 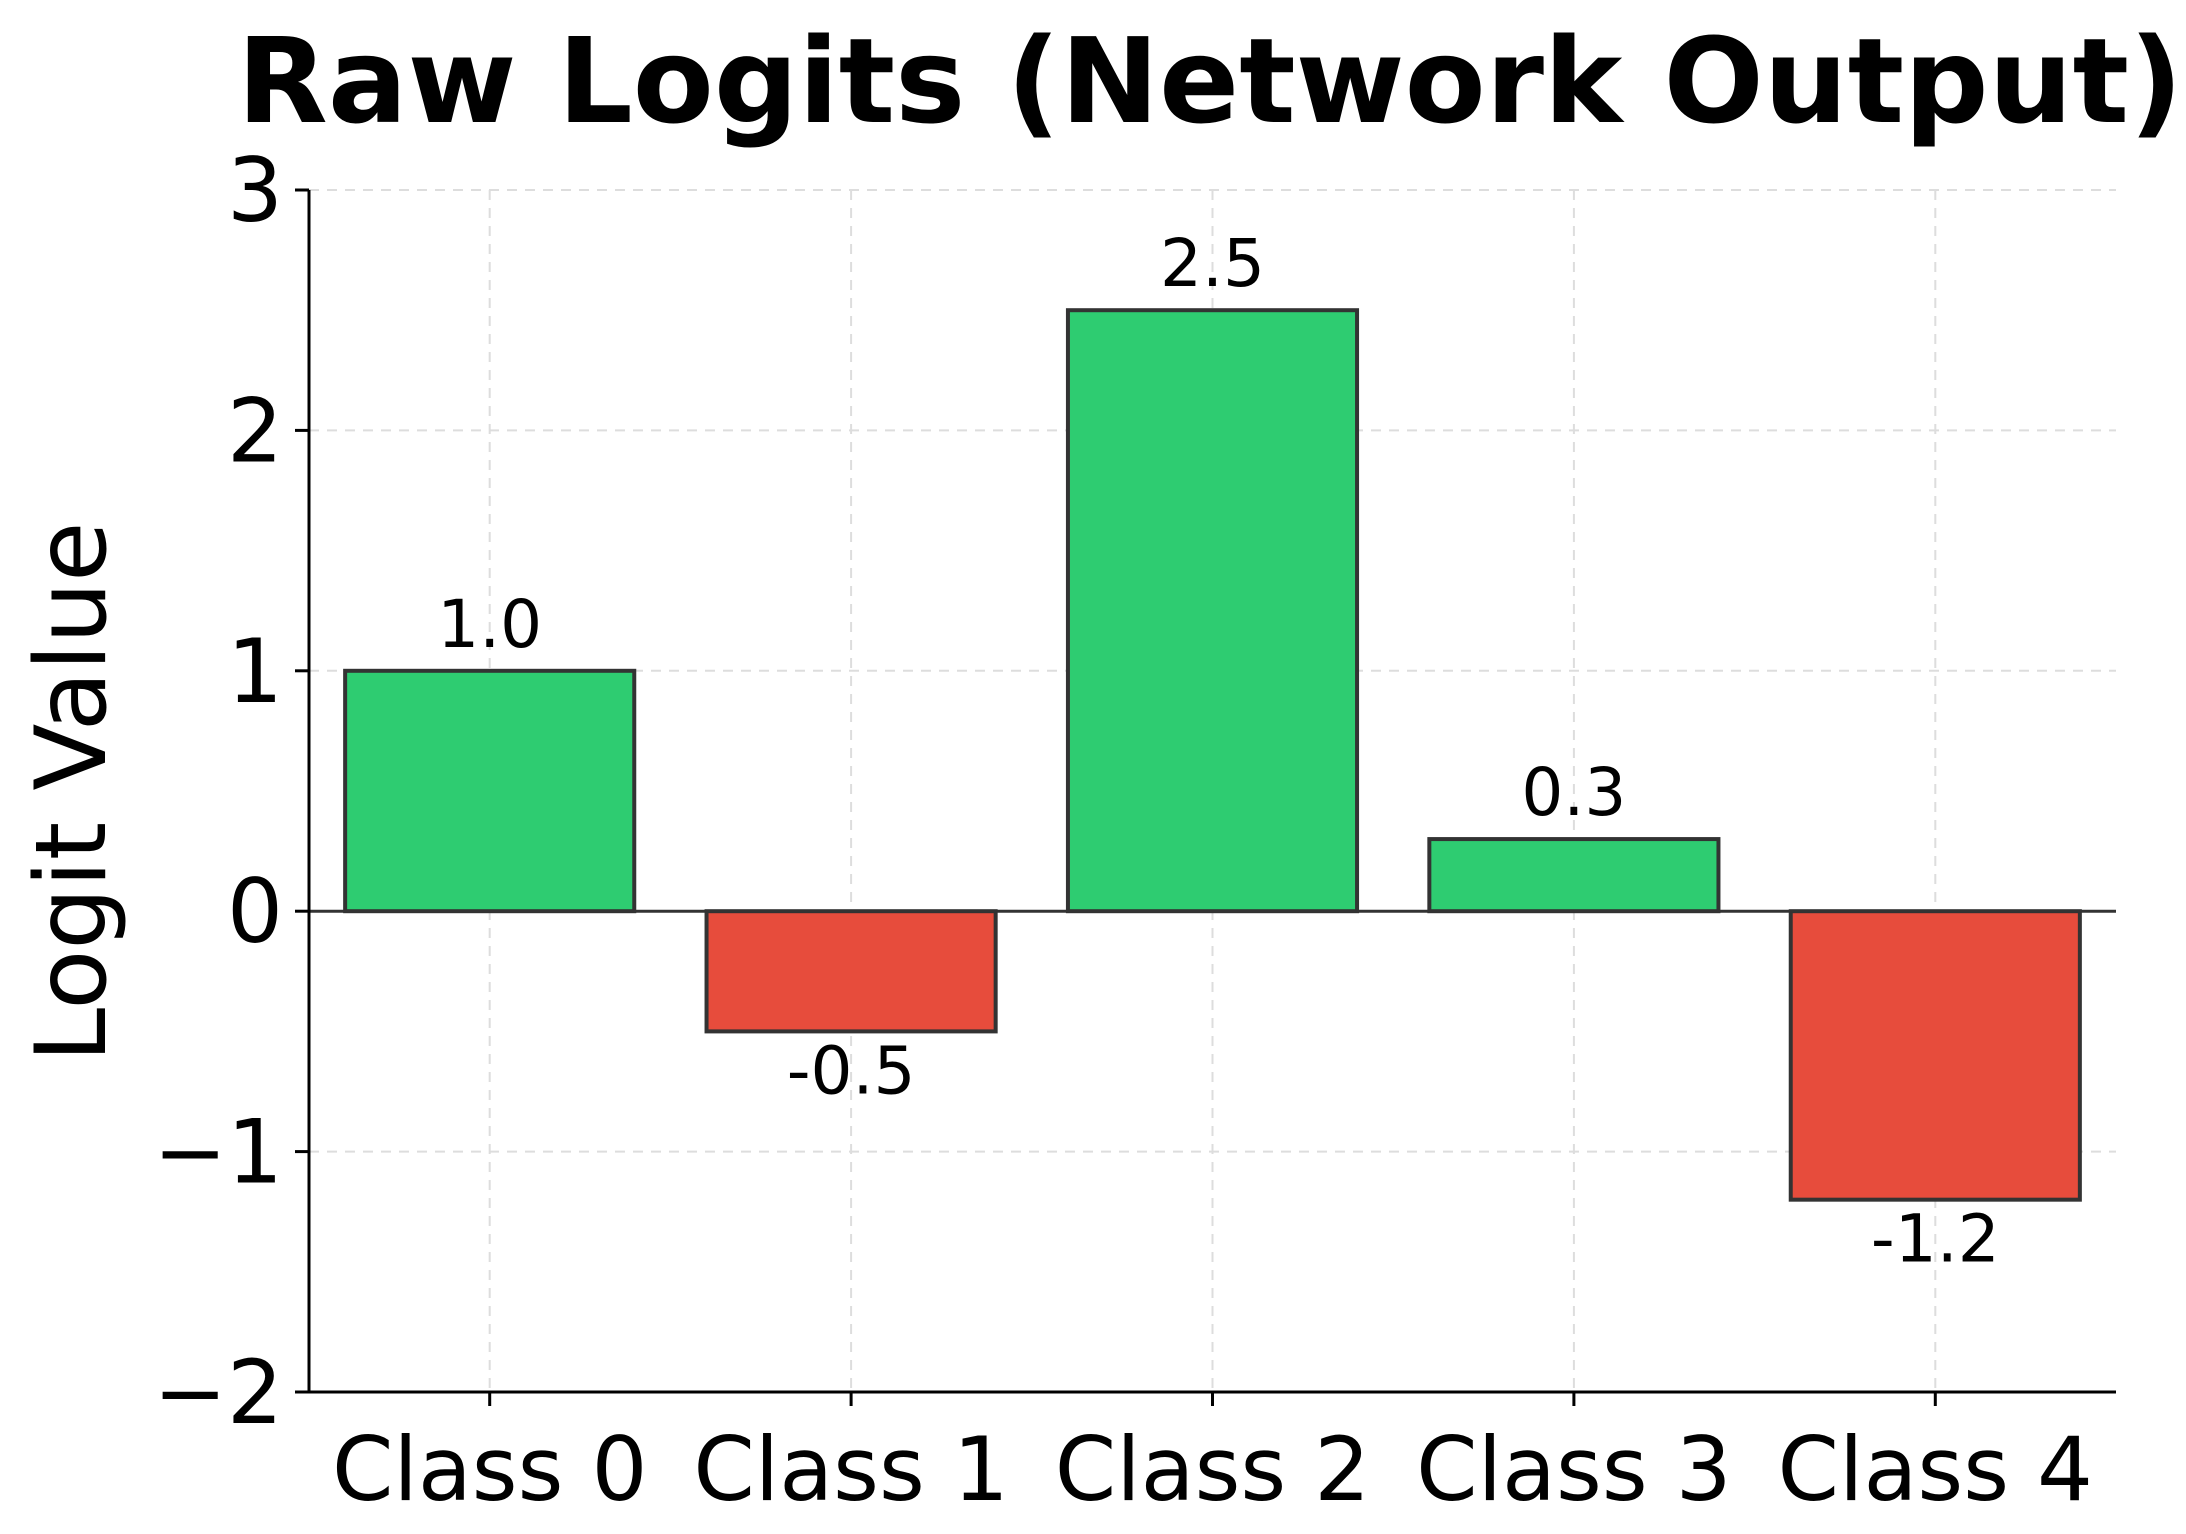 I want to click on y-tick-label-1: −1, so click(x=218, y=1152).